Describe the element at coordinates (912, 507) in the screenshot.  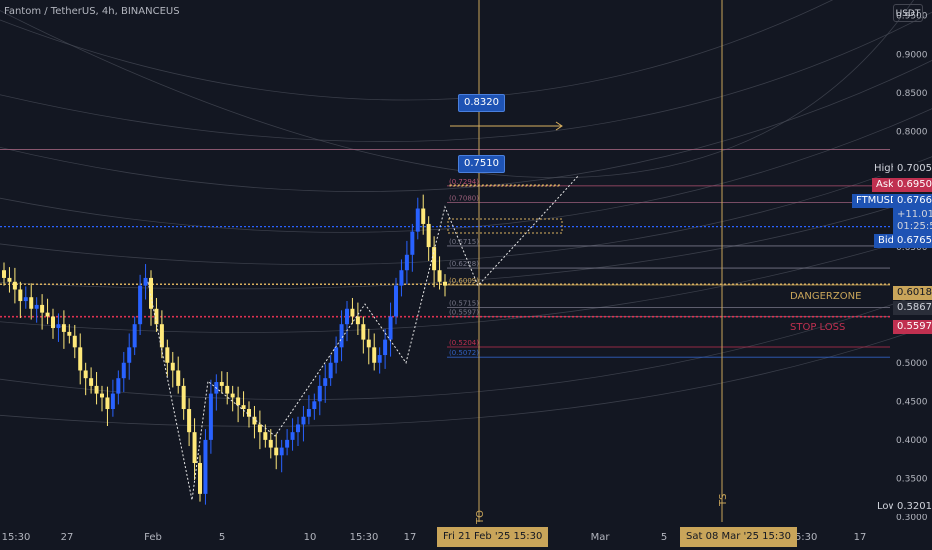
I see `low-value: 0.3201` at that location.